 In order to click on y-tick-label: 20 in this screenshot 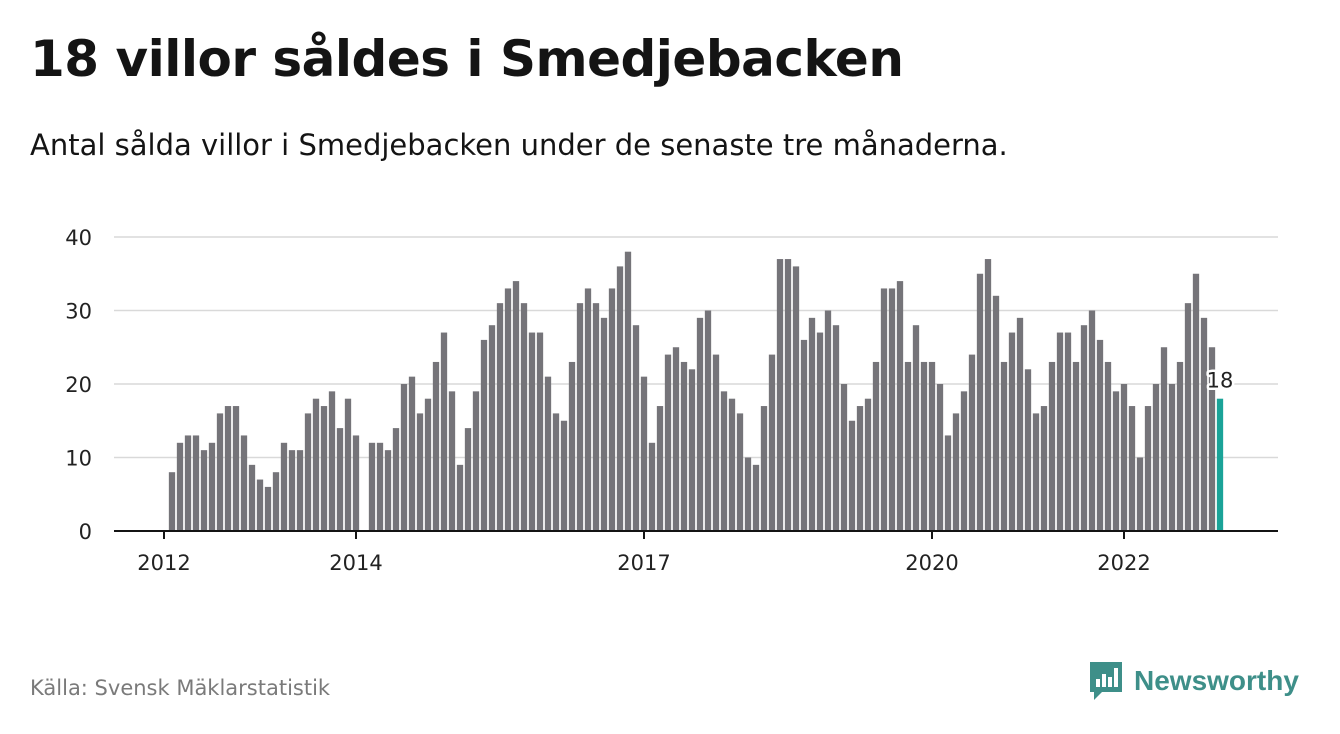, I will do `click(78, 385)`.